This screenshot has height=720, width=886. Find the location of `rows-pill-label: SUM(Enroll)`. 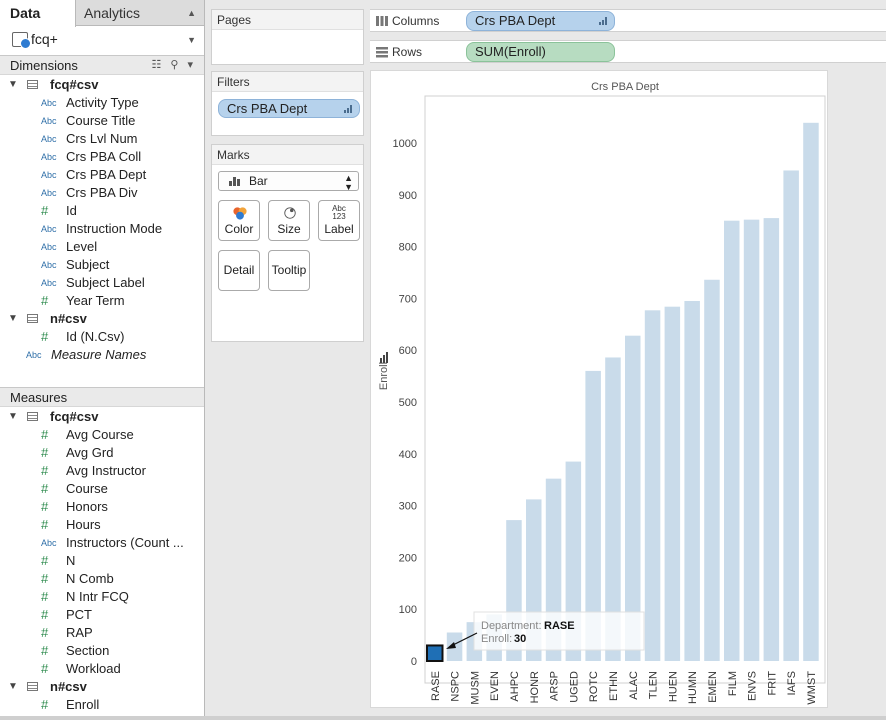

rows-pill-label: SUM(Enroll) is located at coordinates (510, 51).